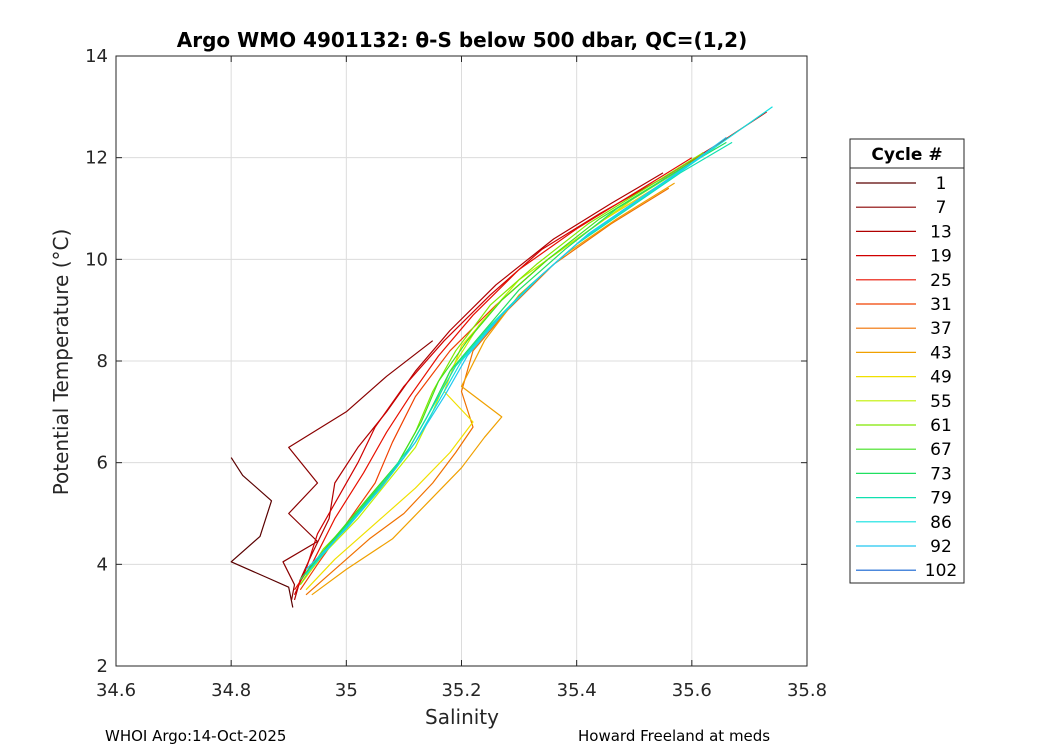  Describe the element at coordinates (941, 378) in the screenshot. I see `legend-label-49: 49` at that location.